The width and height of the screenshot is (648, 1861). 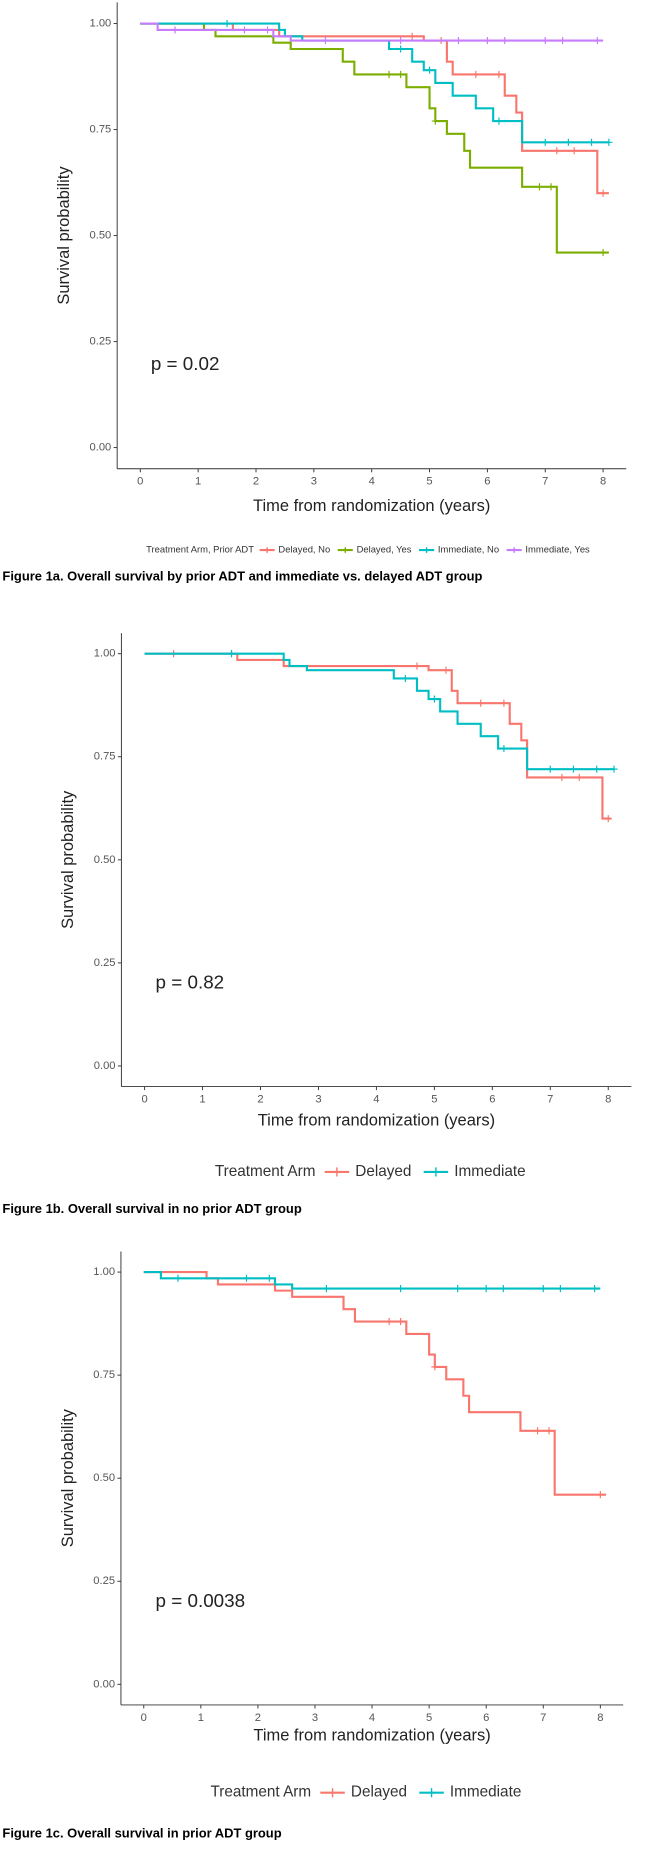 I want to click on x-tick-label: 4, so click(x=372, y=482).